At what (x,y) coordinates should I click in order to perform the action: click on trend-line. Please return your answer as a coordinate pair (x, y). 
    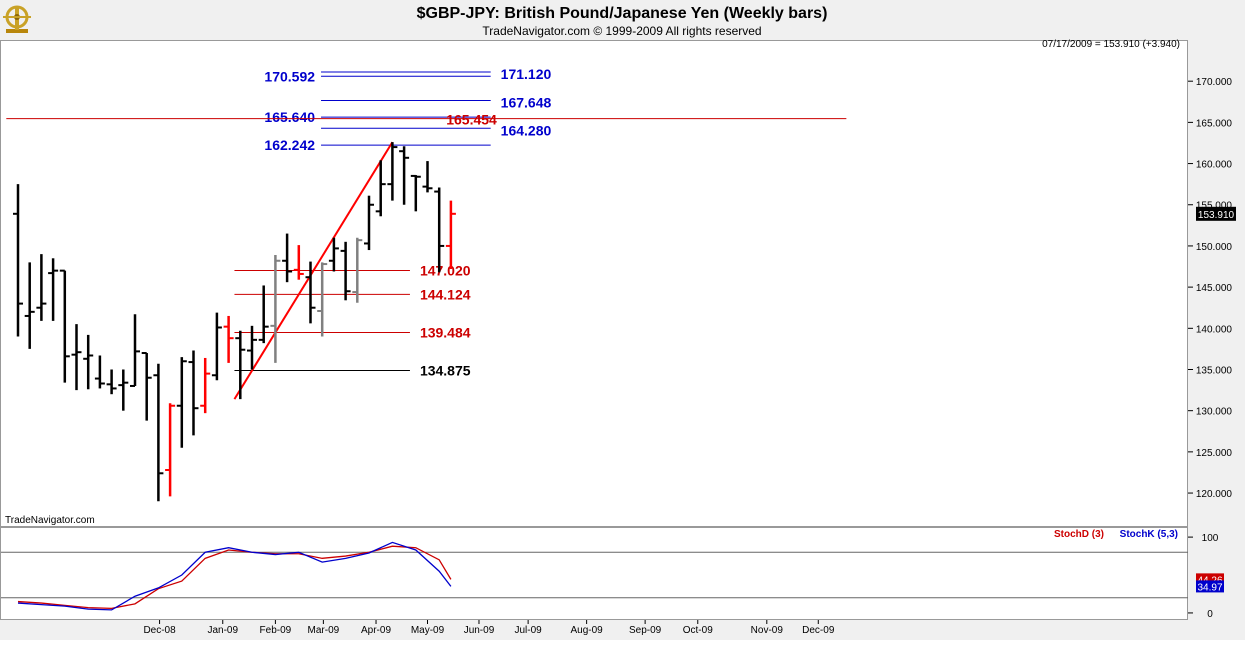
    Looking at the image, I should click on (313, 270).